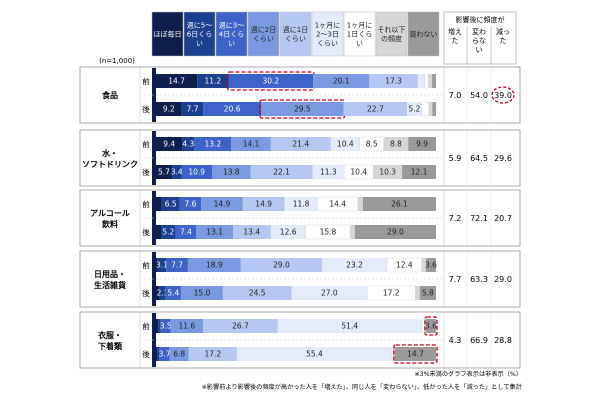  I want to click on bar-value-label: 7.4, so click(186, 232).